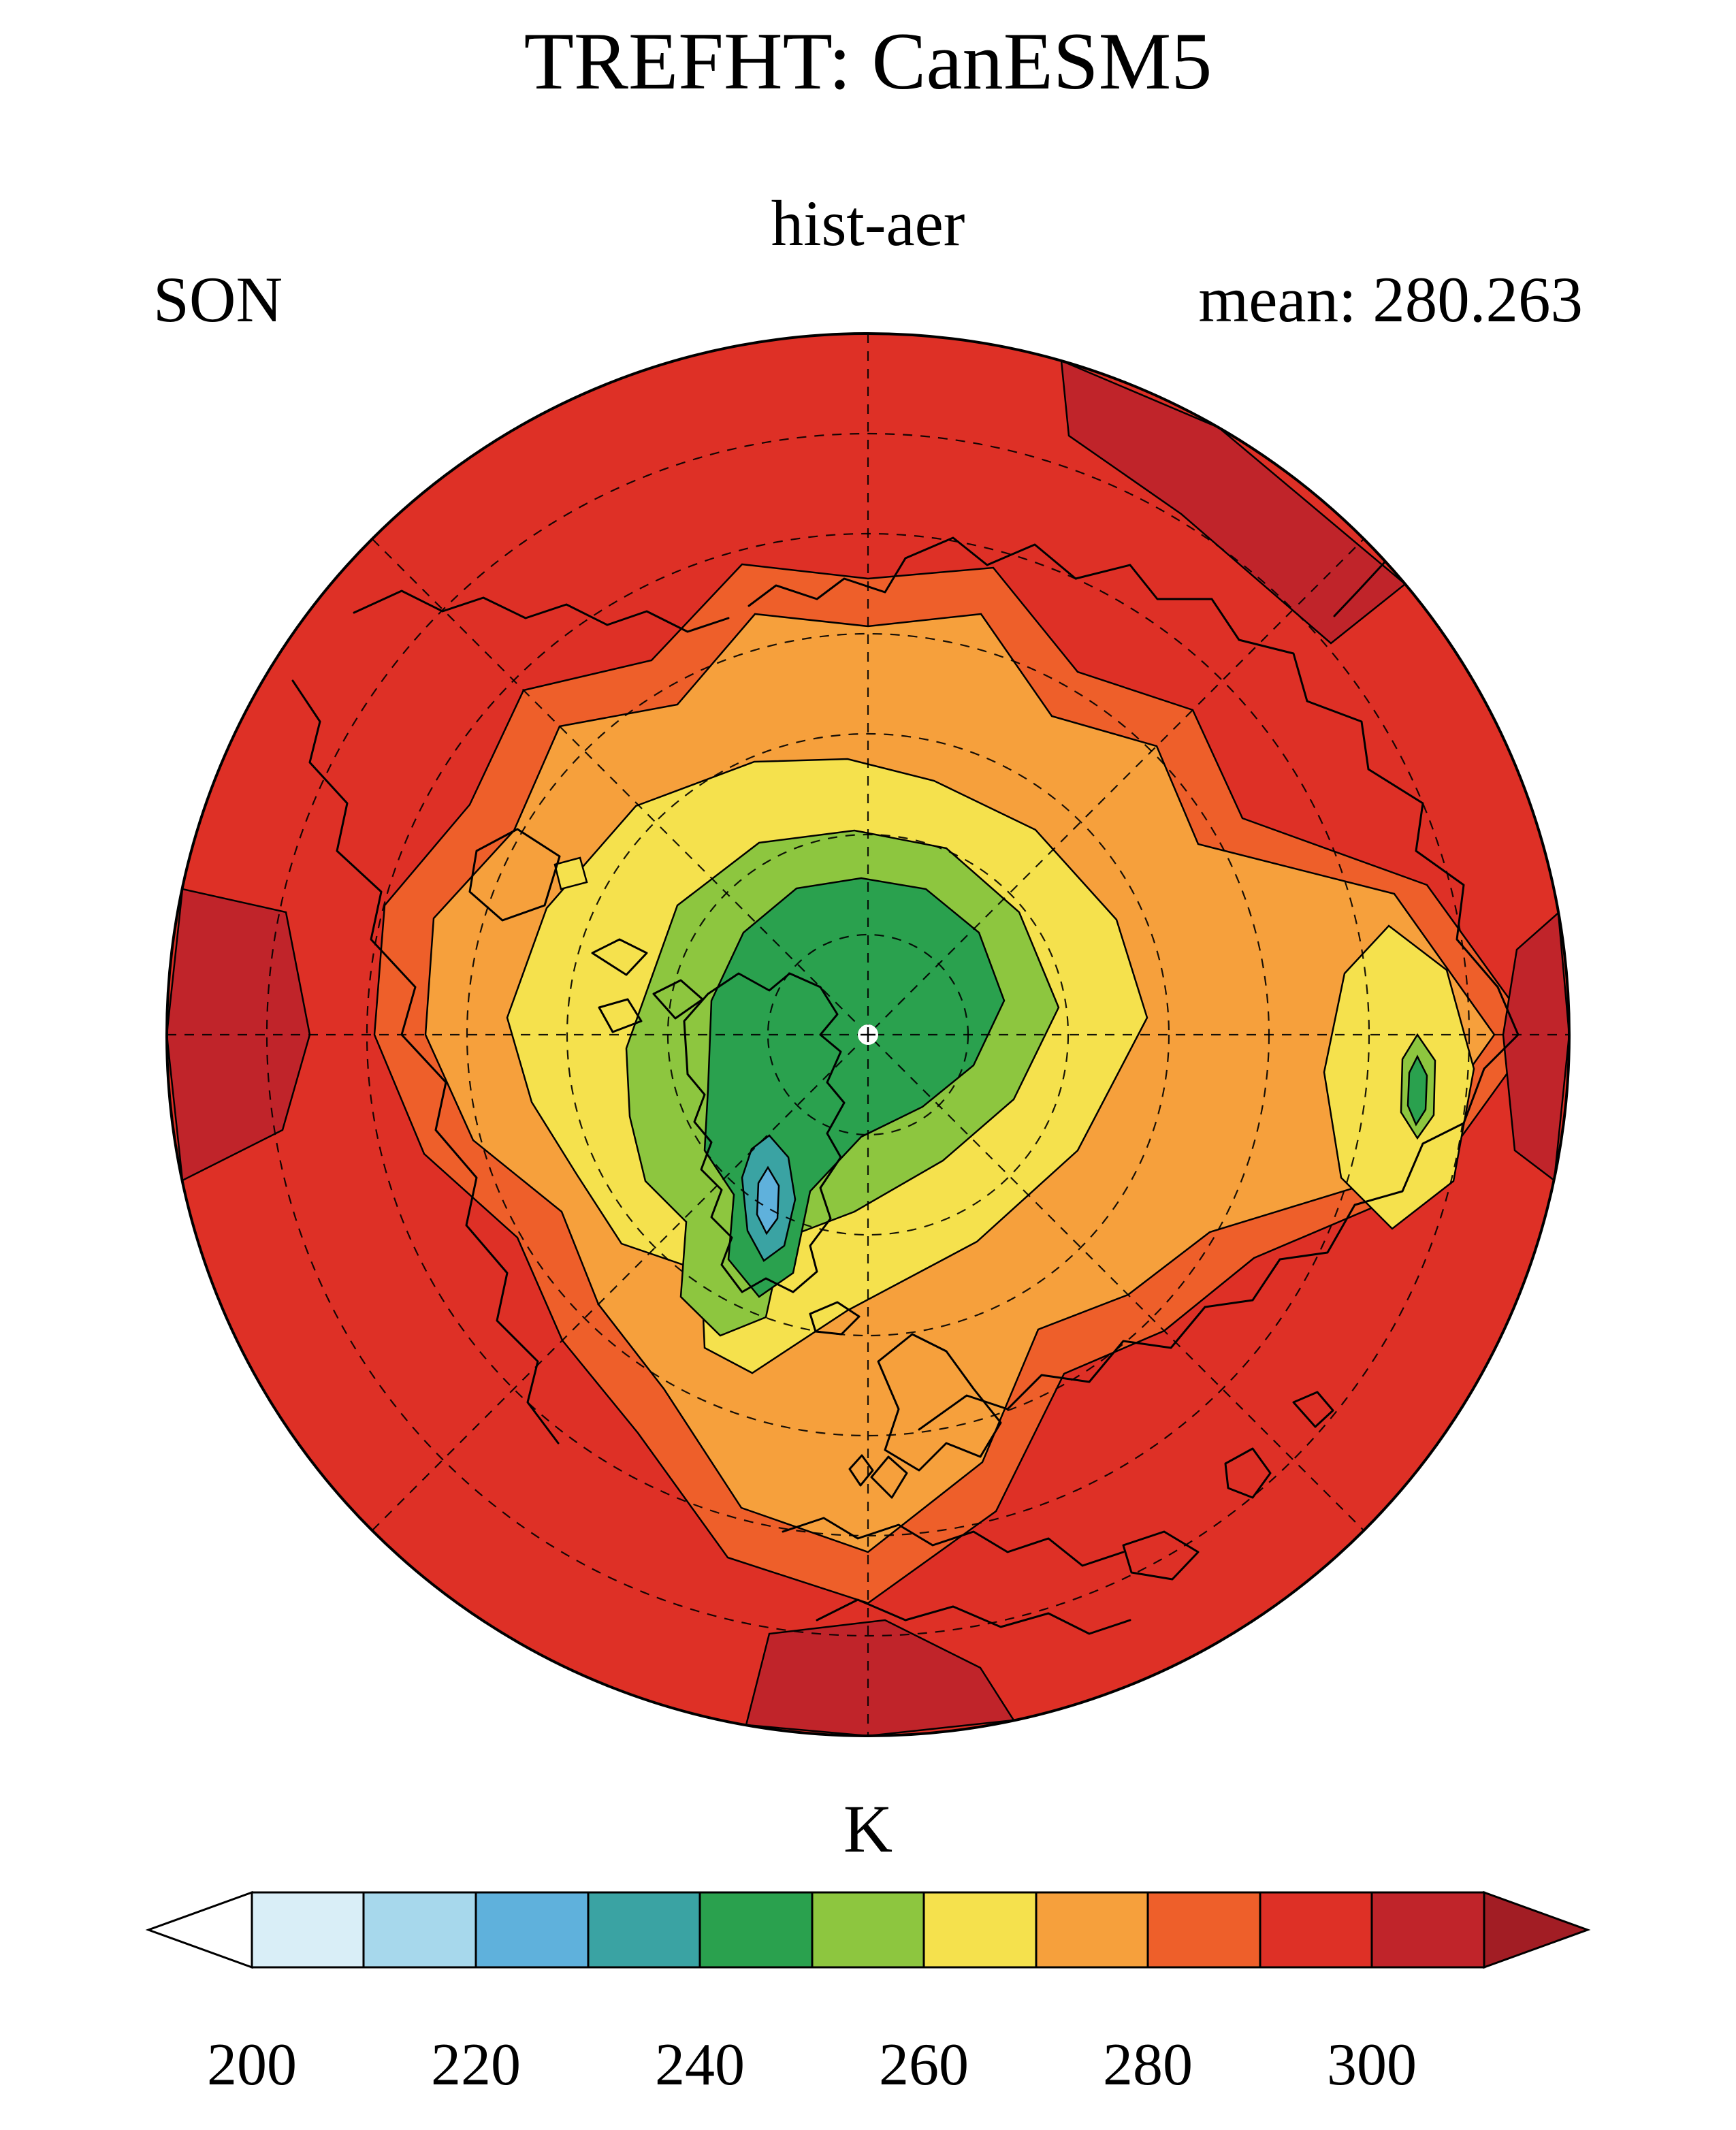  What do you see at coordinates (868, 223) in the screenshot?
I see `figure-subtitle: hist-aer` at bounding box center [868, 223].